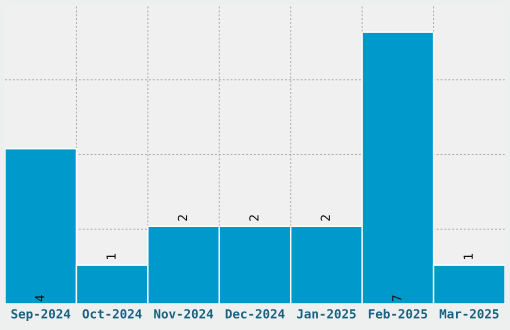  Describe the element at coordinates (184, 314) in the screenshot. I see `x-tick-label: Nov-2024` at that location.